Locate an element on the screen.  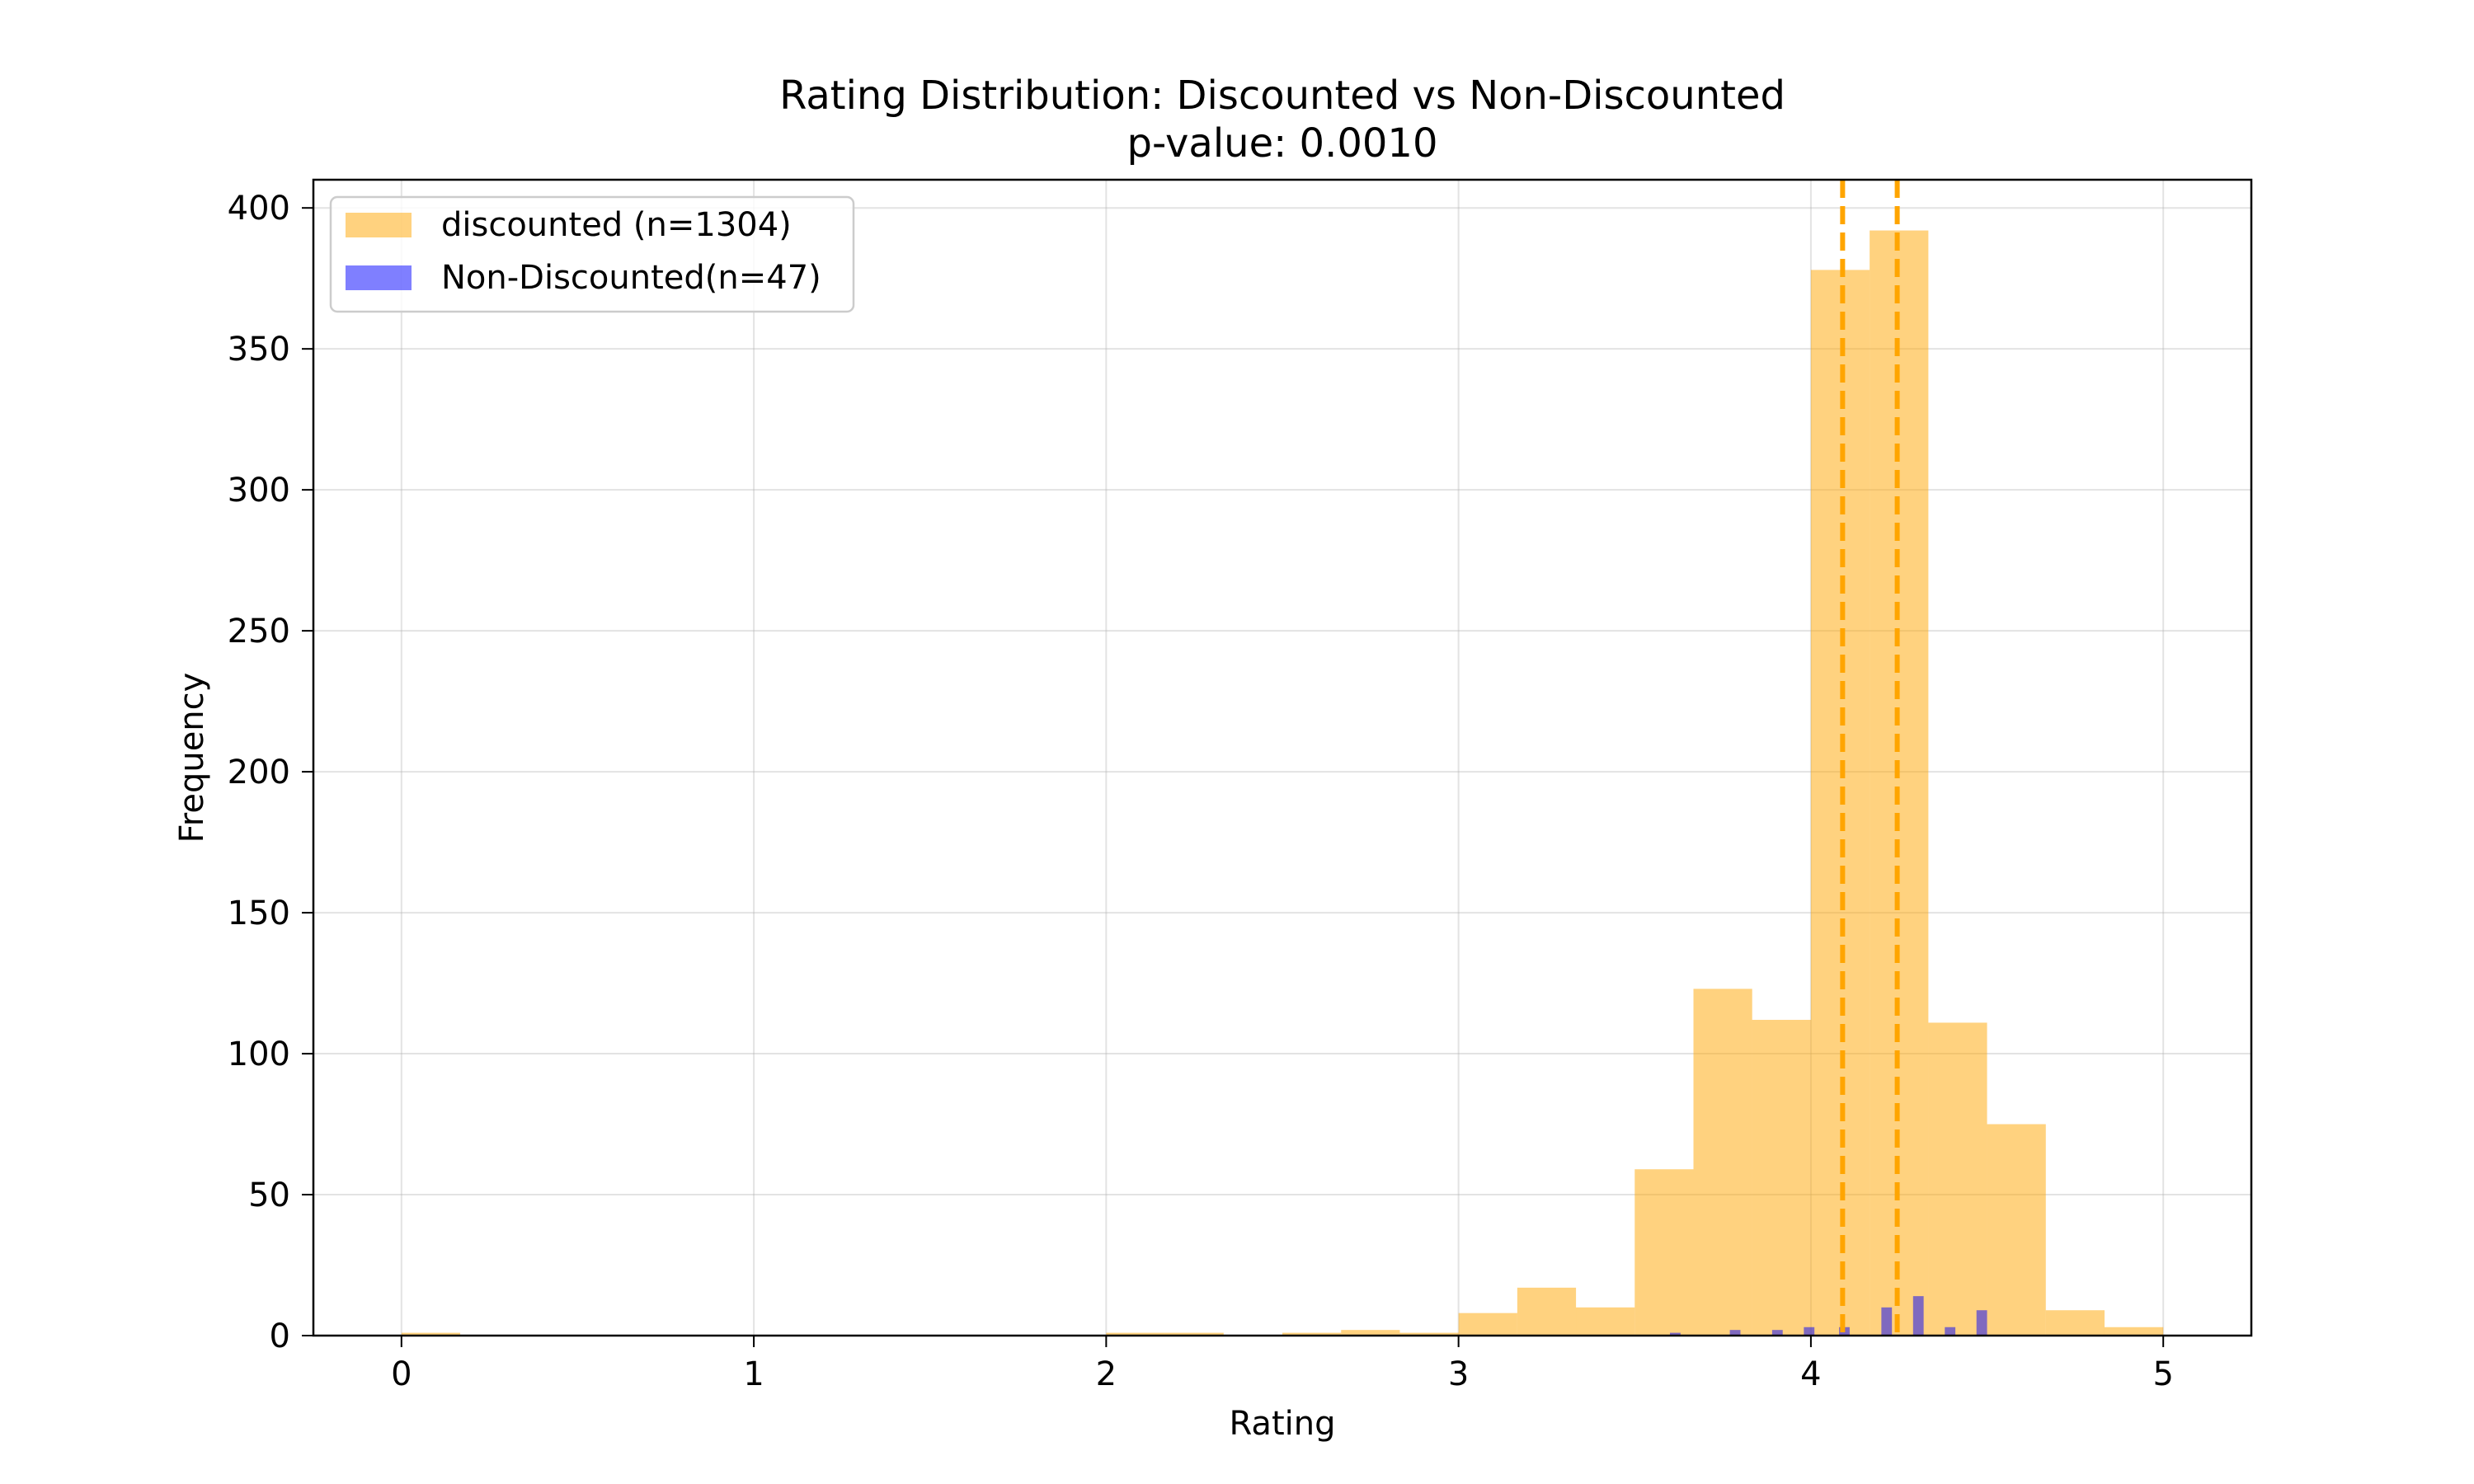
mean-lines is located at coordinates (1870, 758).